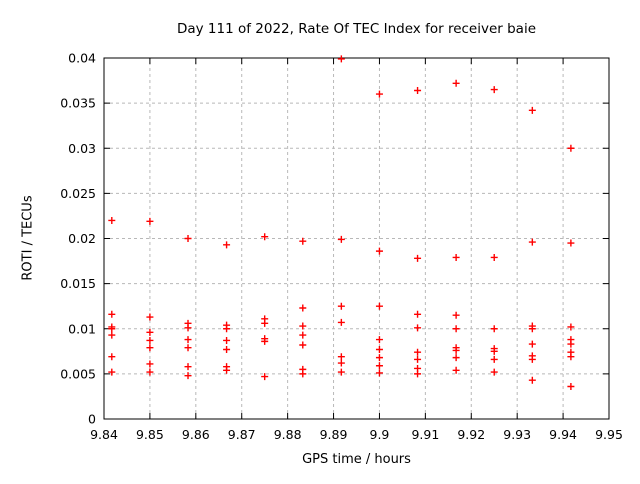 This screenshot has width=640, height=484. Describe the element at coordinates (78, 283) in the screenshot. I see `y-tick-label: 0.015` at that location.